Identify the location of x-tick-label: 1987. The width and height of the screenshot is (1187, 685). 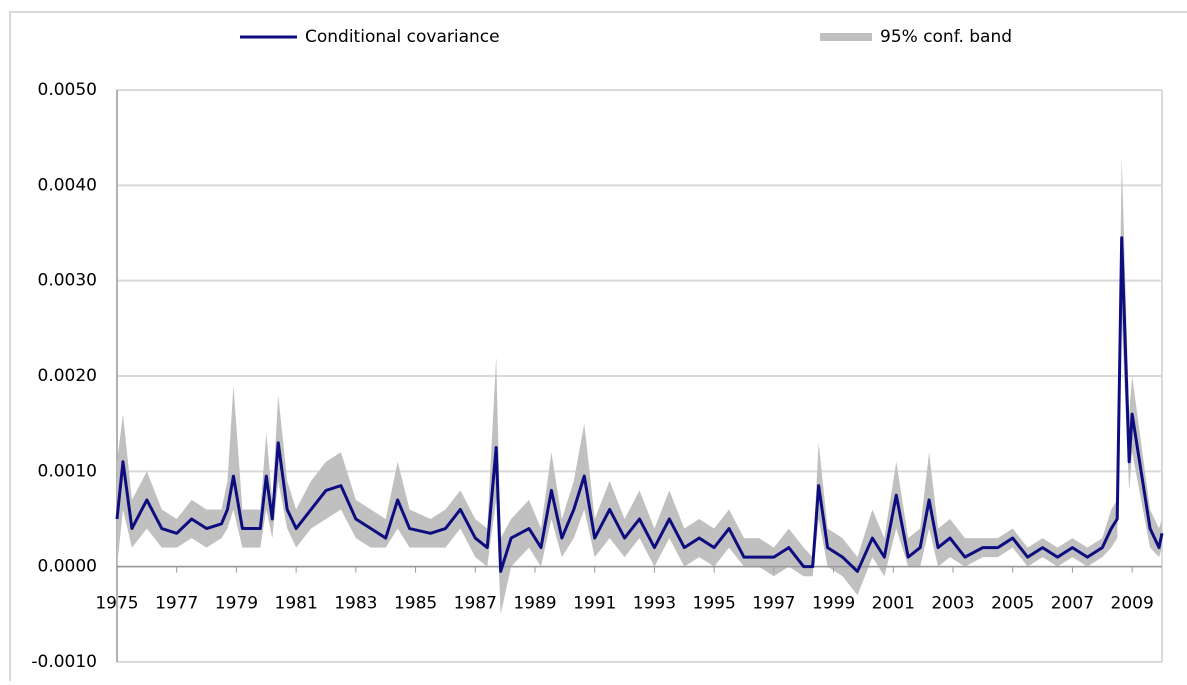
(475, 604).